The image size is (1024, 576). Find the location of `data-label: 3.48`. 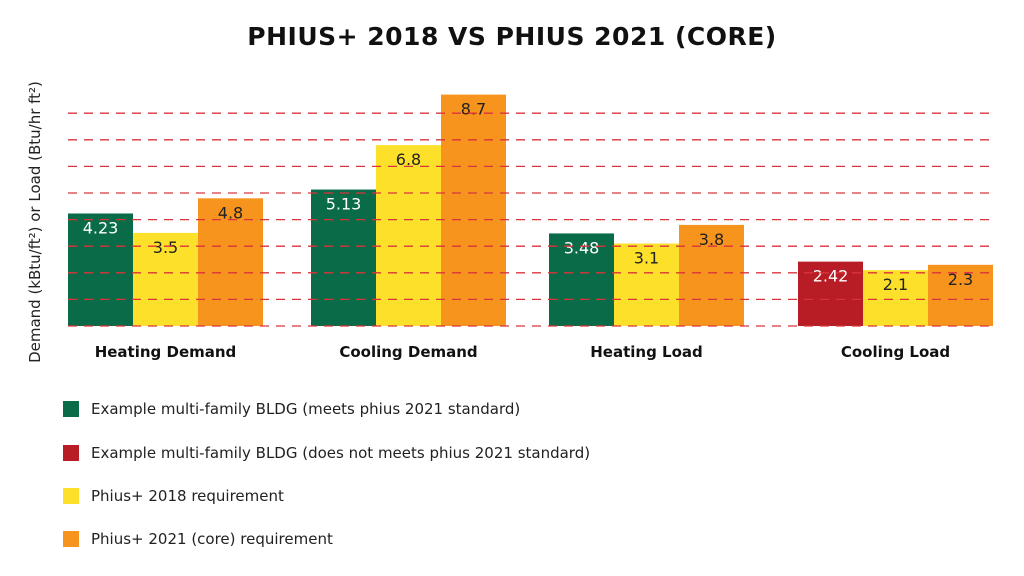

data-label: 3.48 is located at coordinates (582, 247).